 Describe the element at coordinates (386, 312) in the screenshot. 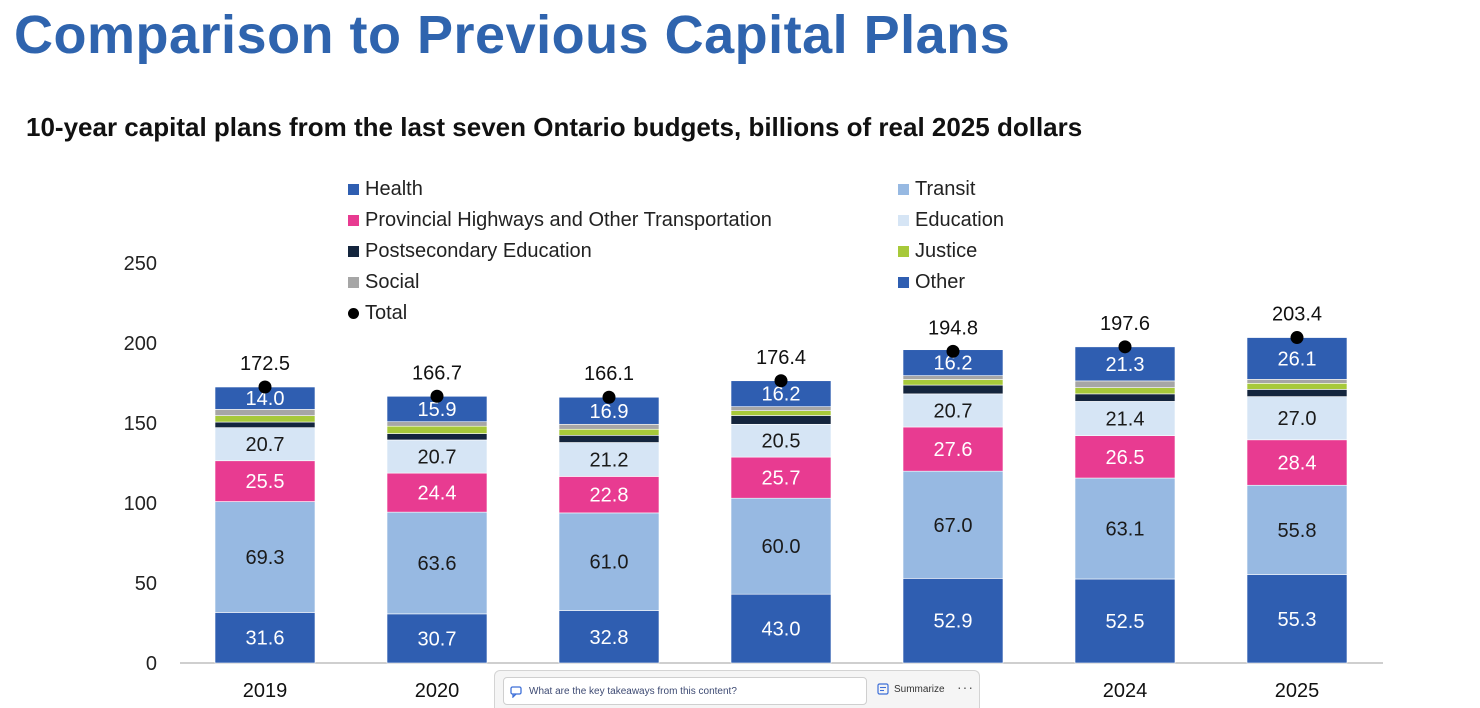

I see `legend-label: Total` at that location.